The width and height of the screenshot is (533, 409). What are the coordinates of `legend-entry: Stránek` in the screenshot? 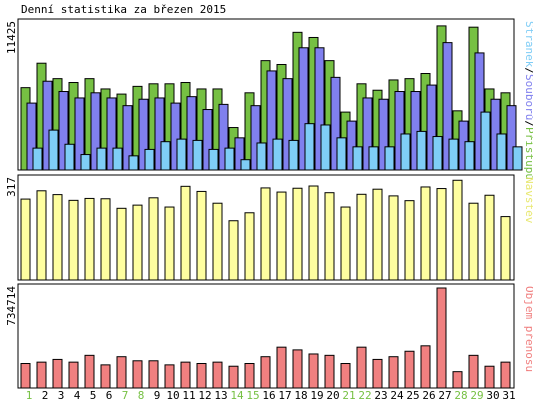 It's located at (528, 44).